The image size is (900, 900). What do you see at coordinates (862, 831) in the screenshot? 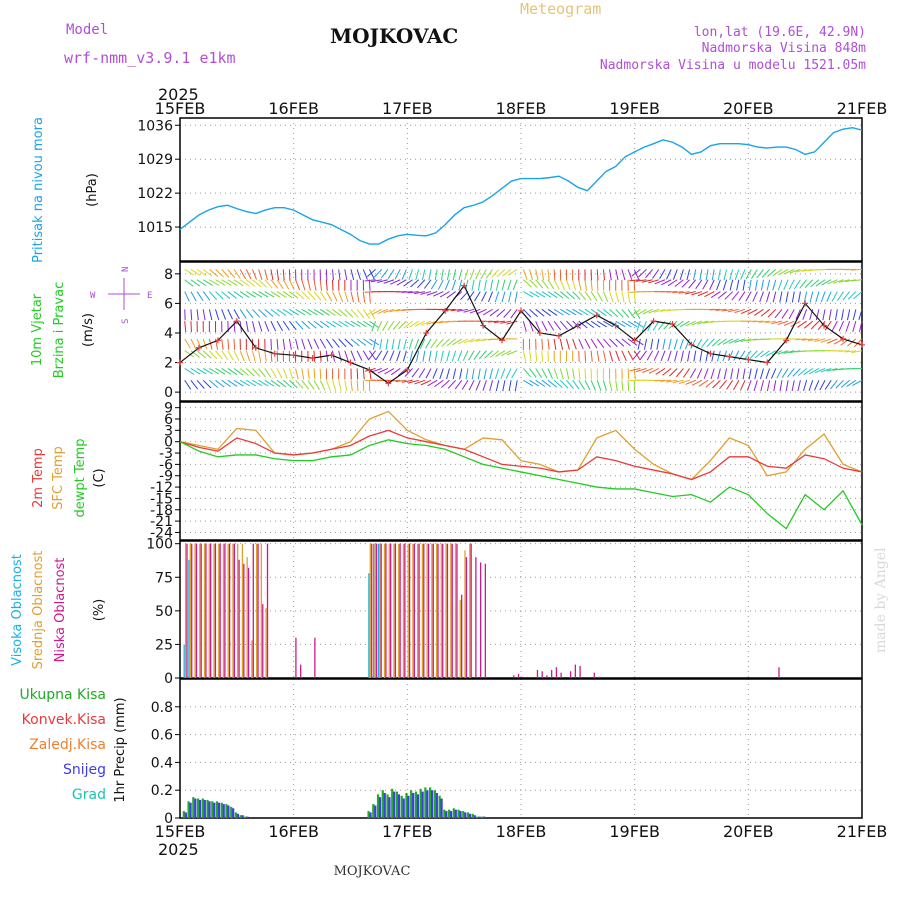
I see `day-label-bottom: 21FEB` at bounding box center [862, 831].